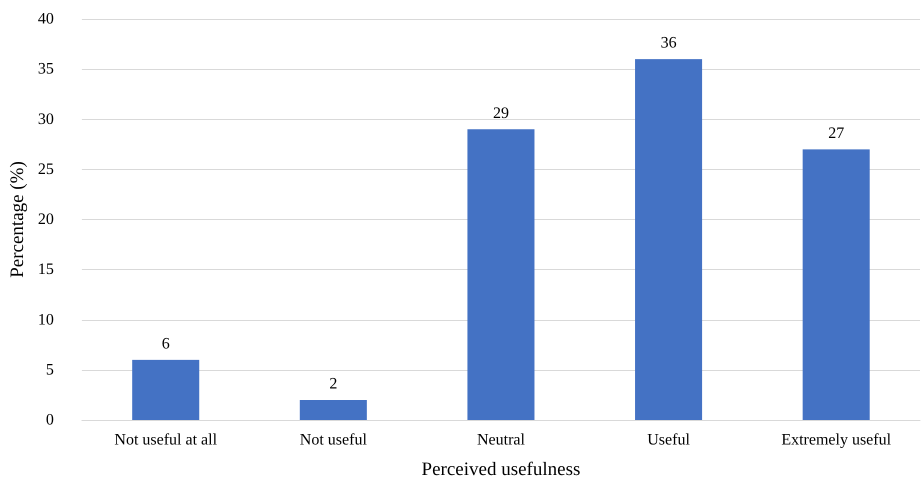 This screenshot has height=486, width=923. Describe the element at coordinates (500, 113) in the screenshot. I see `data-label: 29` at that location.